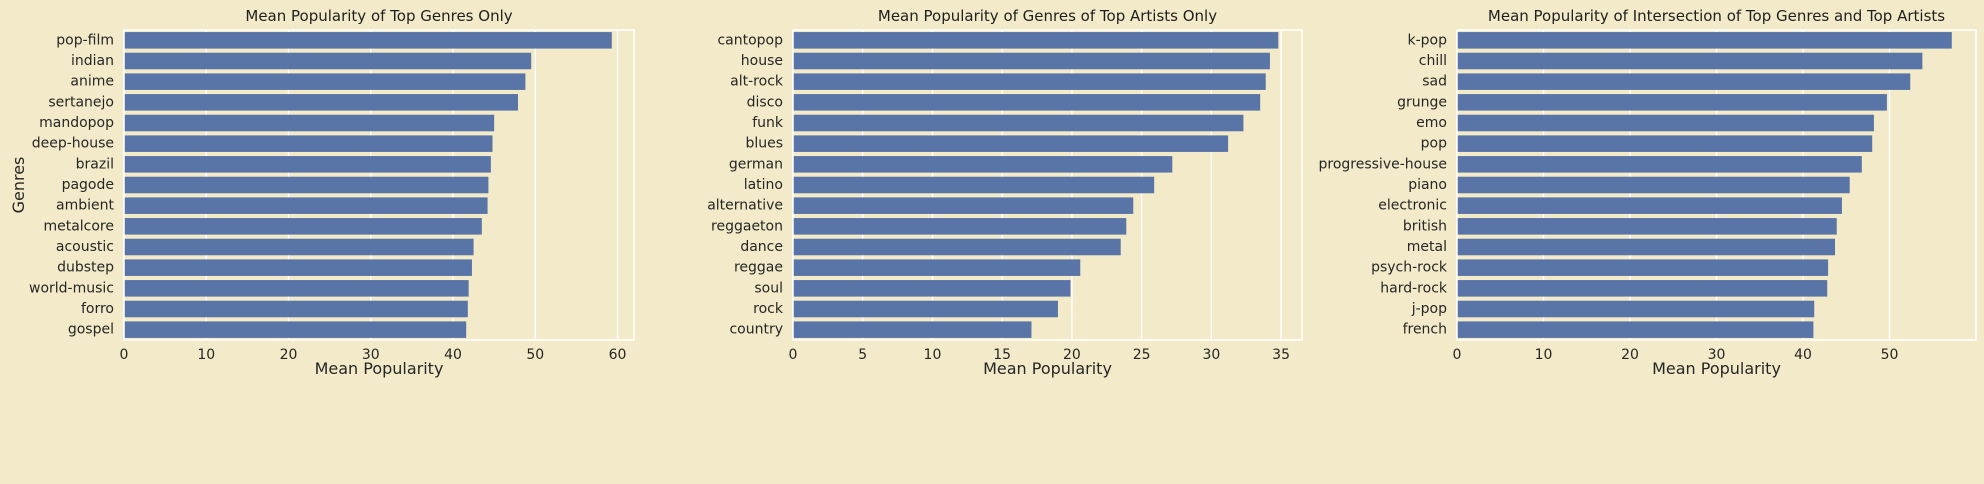  What do you see at coordinates (1142, 355) in the screenshot?
I see `x-tick-label: 25` at bounding box center [1142, 355].